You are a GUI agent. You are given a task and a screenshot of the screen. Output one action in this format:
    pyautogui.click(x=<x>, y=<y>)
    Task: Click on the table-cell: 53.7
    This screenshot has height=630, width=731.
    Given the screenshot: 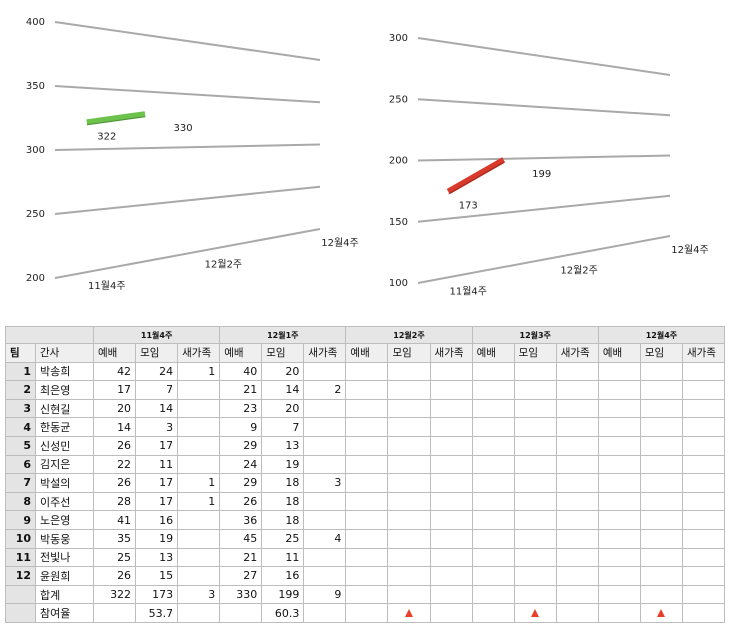 What is the action you would take?
    pyautogui.click(x=157, y=613)
    